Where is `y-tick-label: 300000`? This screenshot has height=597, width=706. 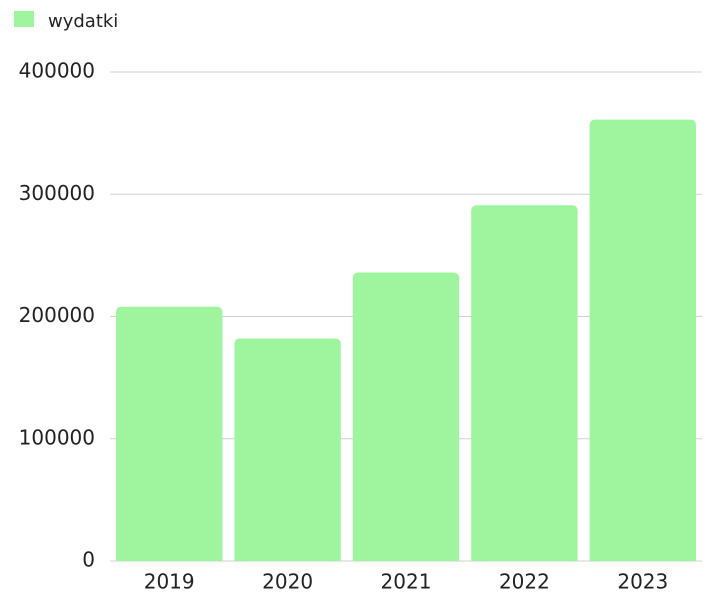
y-tick-label: 300000 is located at coordinates (57, 193).